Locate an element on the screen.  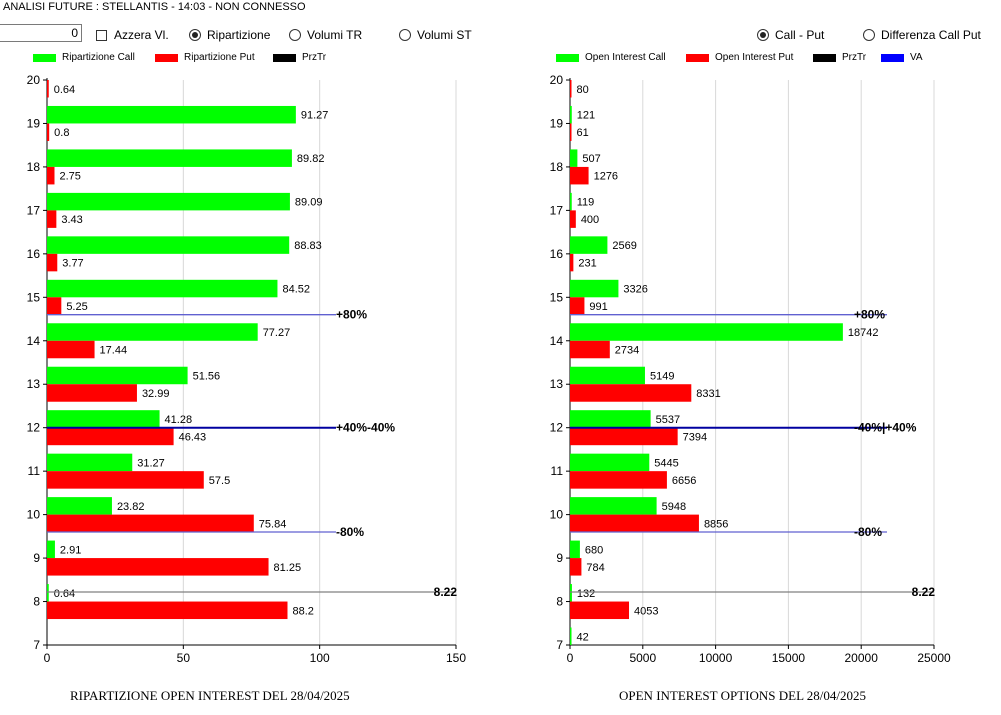
radio-volumi-tr: Volumi TR is located at coordinates (325, 35).